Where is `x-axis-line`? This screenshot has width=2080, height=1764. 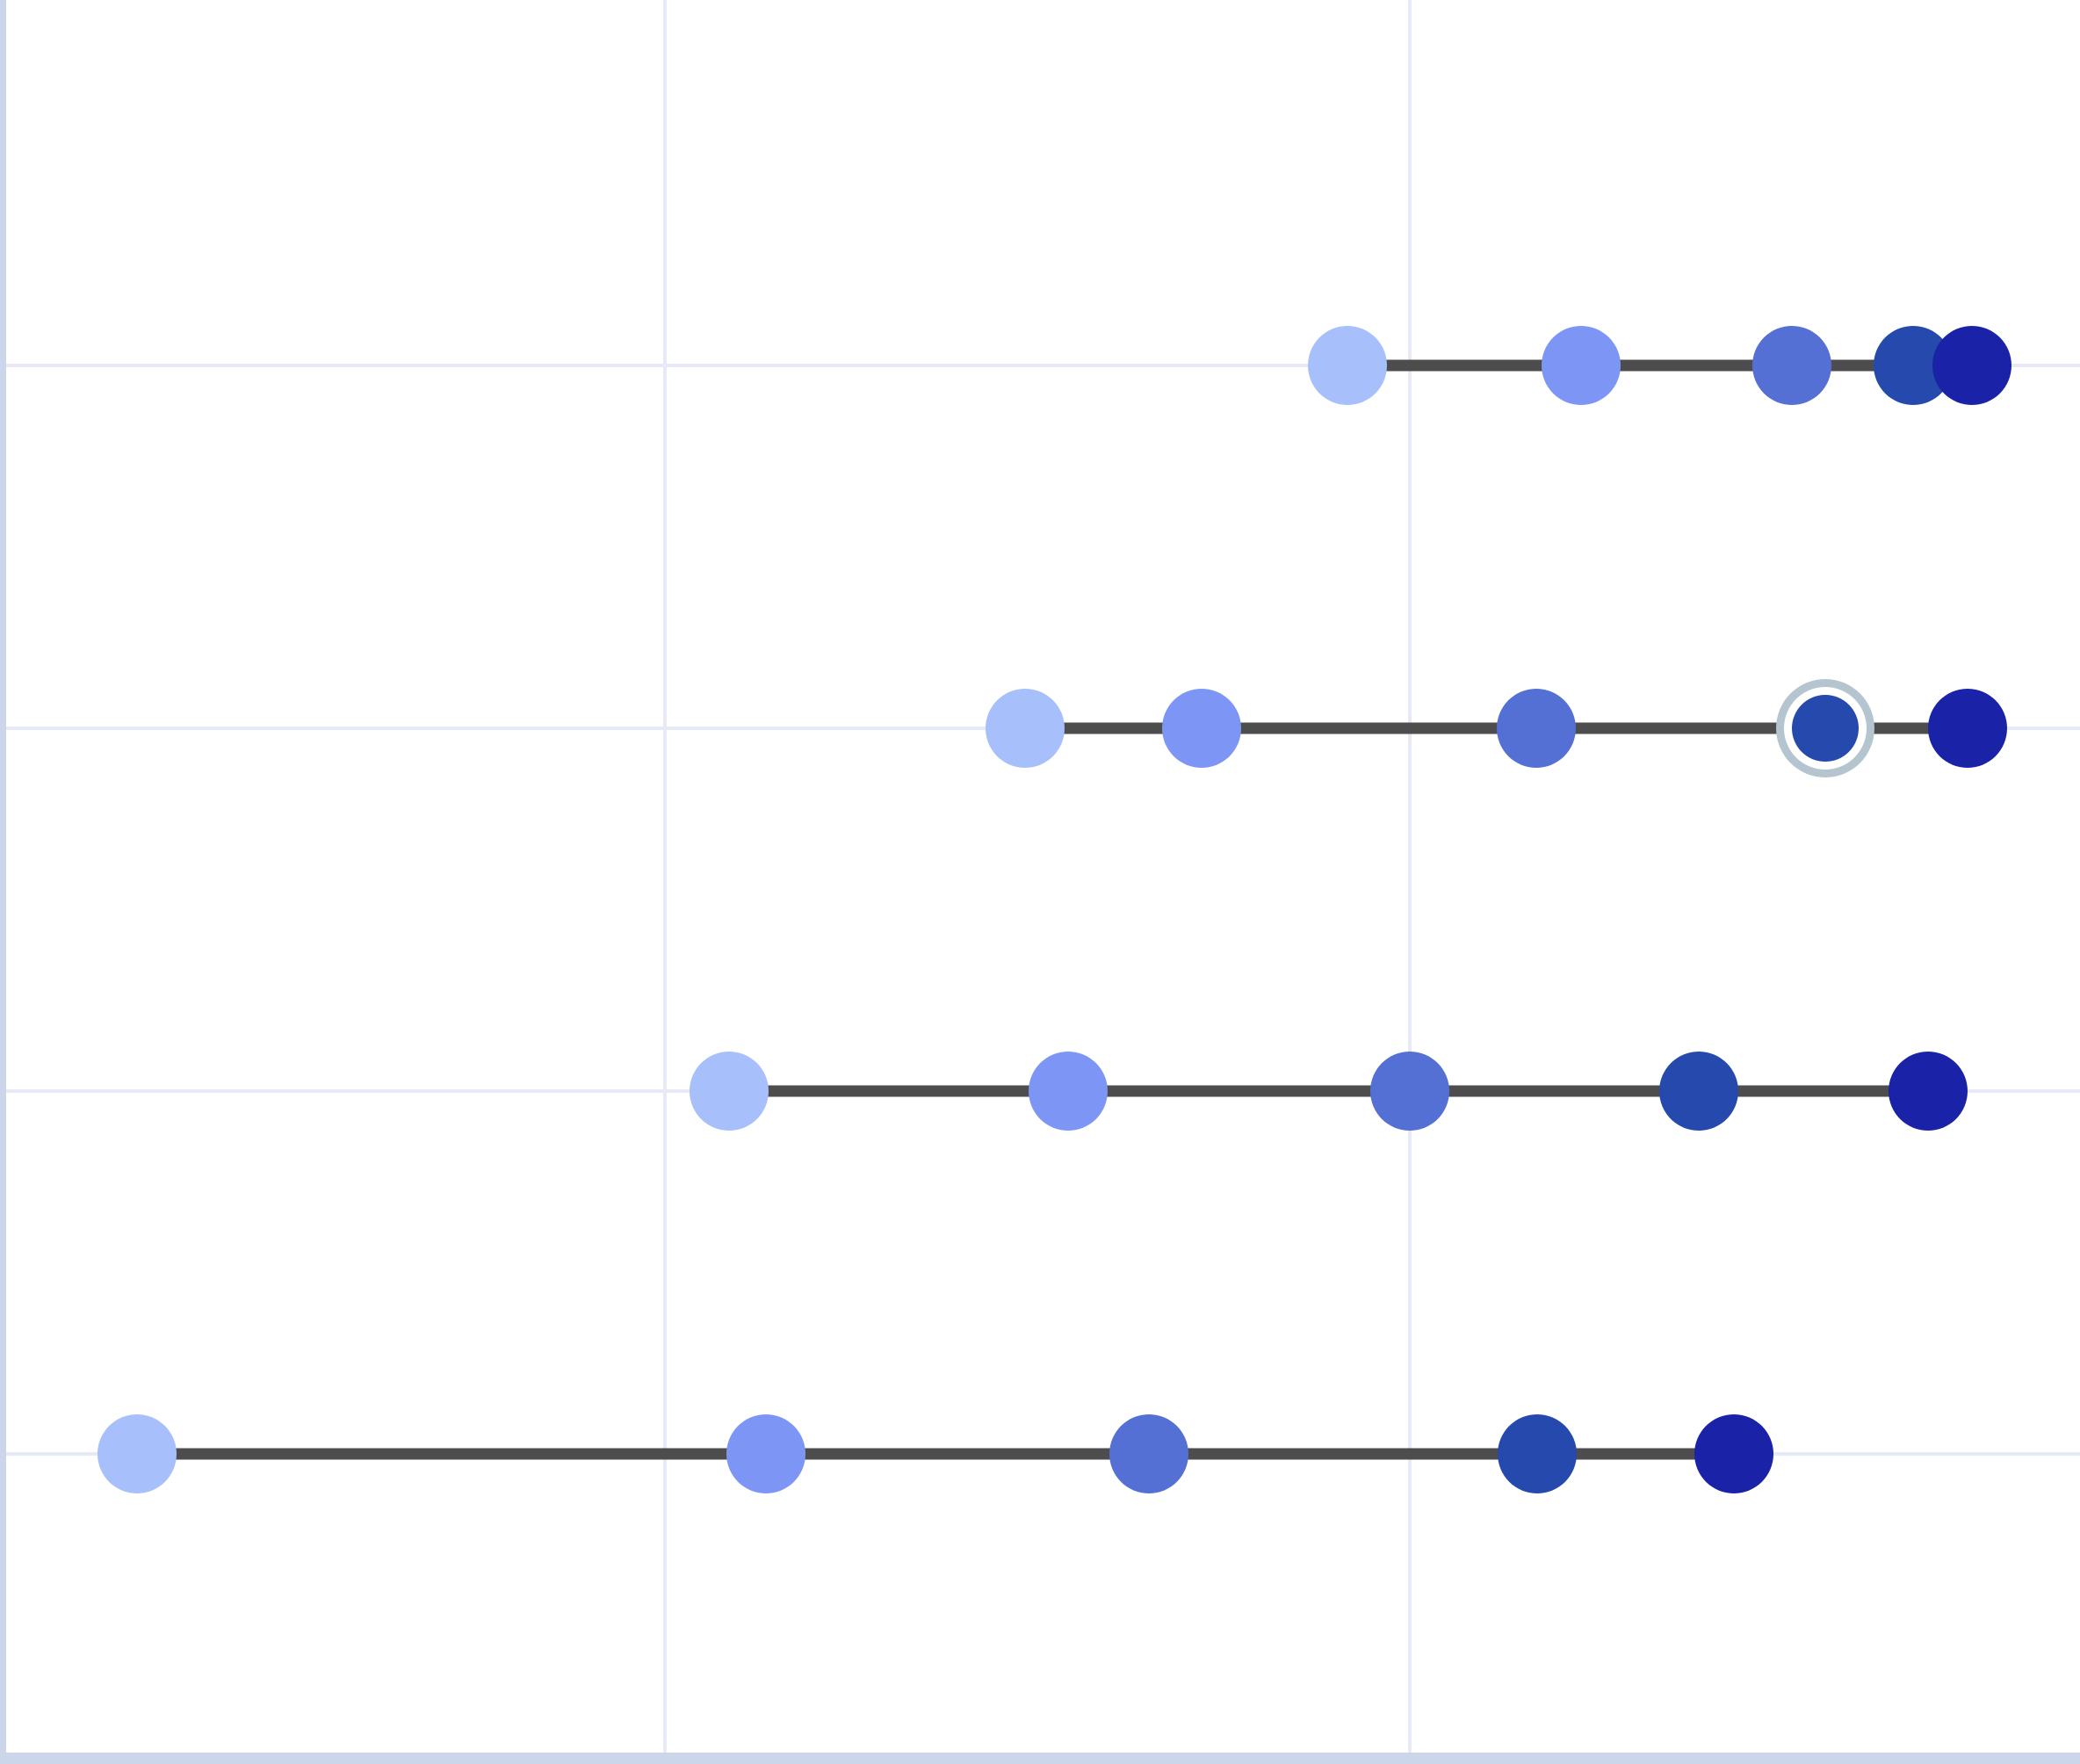
x-axis-line is located at coordinates (1040, 1758).